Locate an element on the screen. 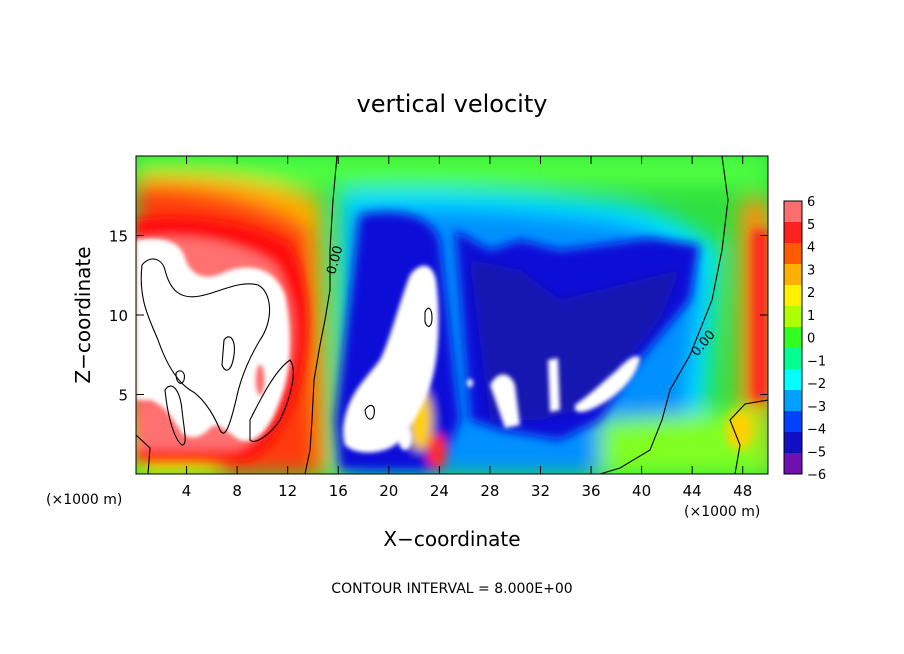  colorbar-label: 5 is located at coordinates (811, 225).